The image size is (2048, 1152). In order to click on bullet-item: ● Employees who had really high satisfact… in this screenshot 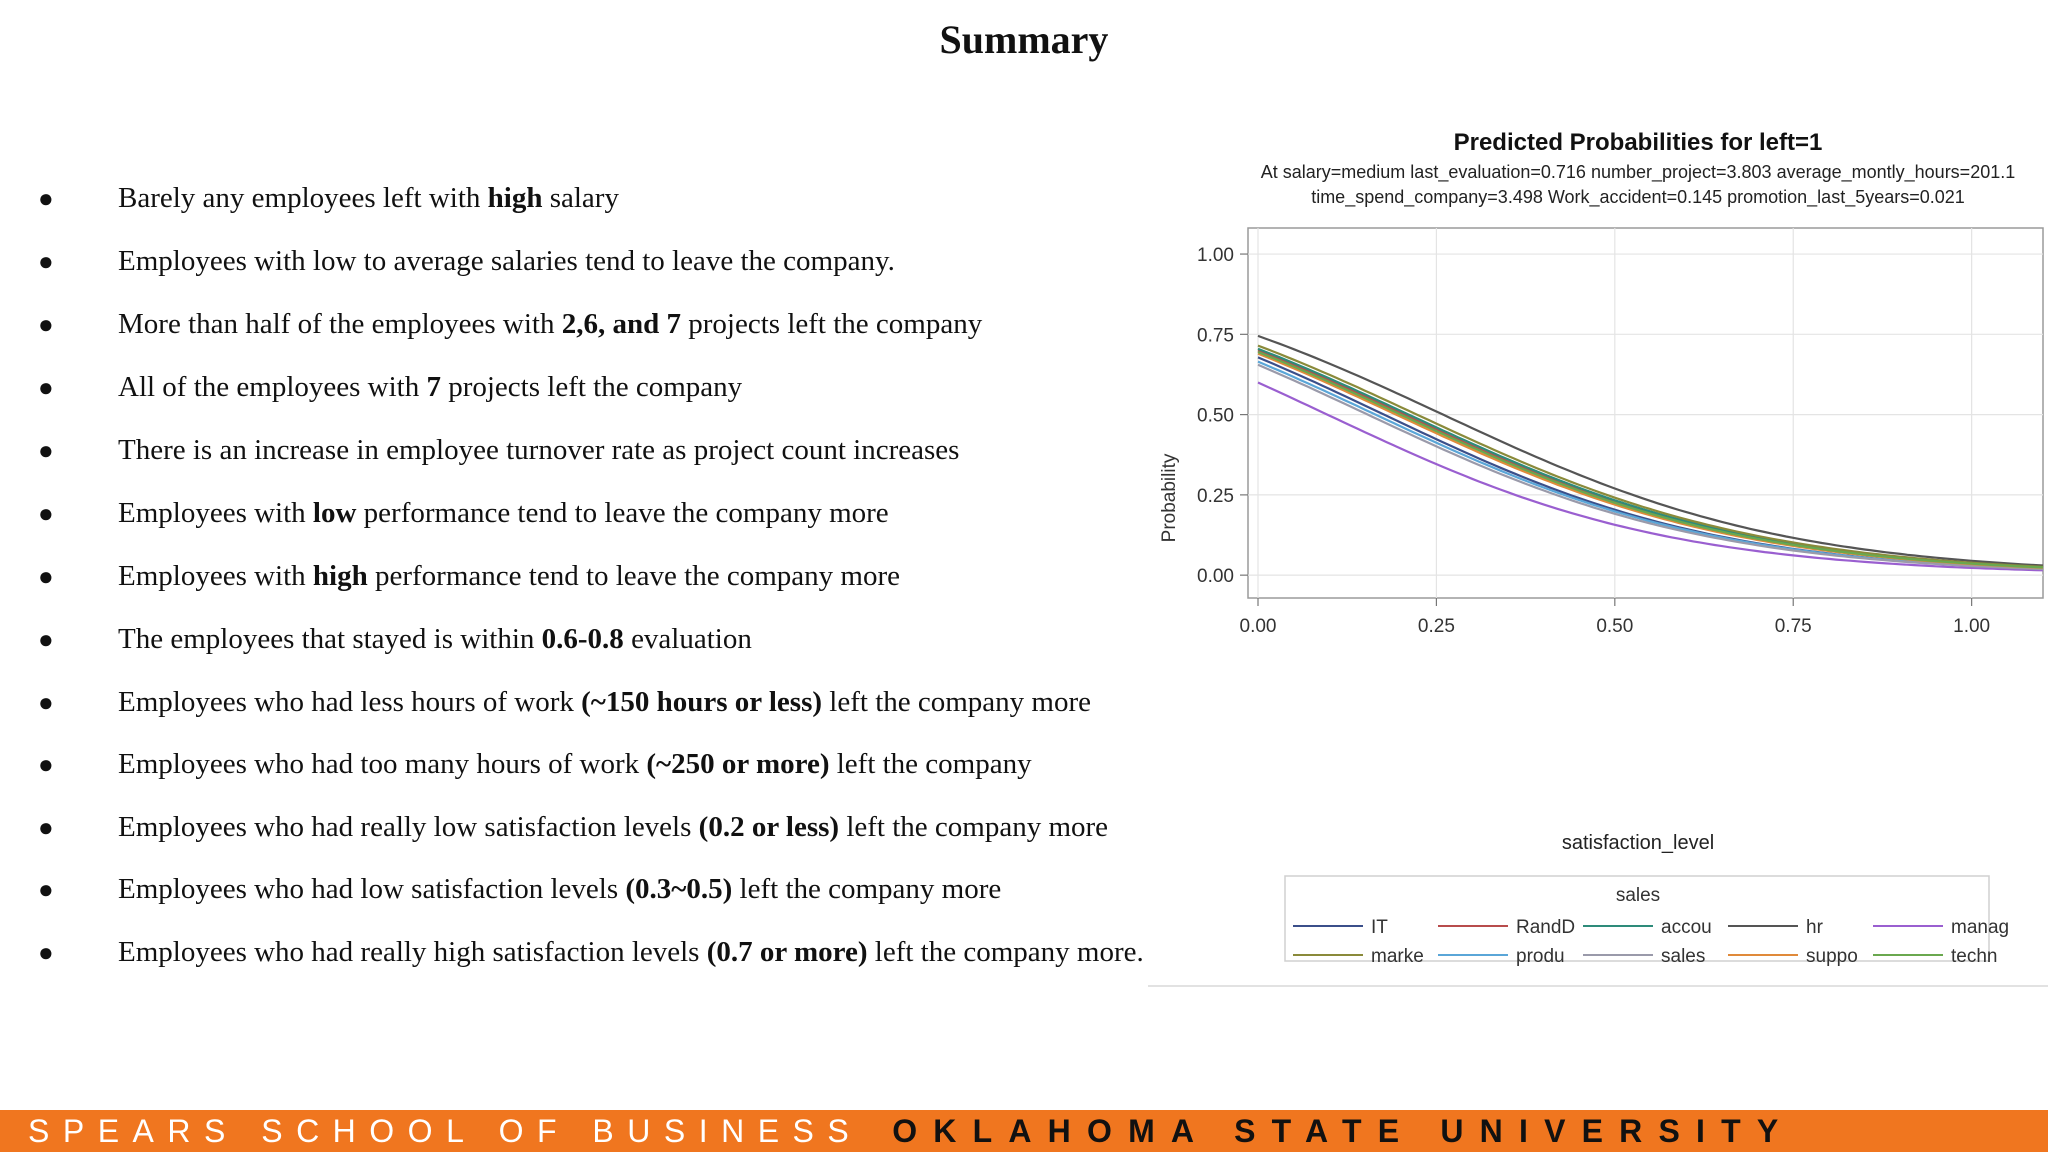, I will do `click(598, 952)`.